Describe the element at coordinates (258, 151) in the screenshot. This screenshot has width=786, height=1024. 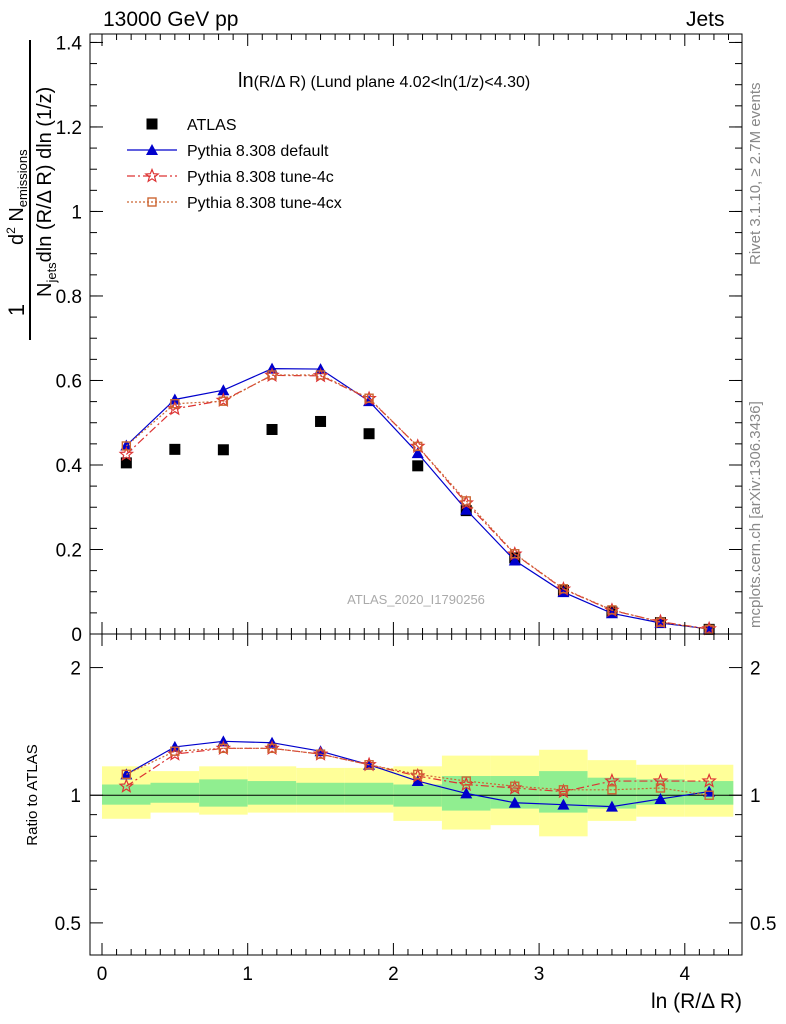
I see `legend-label-1: Pythia 8.308 default` at that location.